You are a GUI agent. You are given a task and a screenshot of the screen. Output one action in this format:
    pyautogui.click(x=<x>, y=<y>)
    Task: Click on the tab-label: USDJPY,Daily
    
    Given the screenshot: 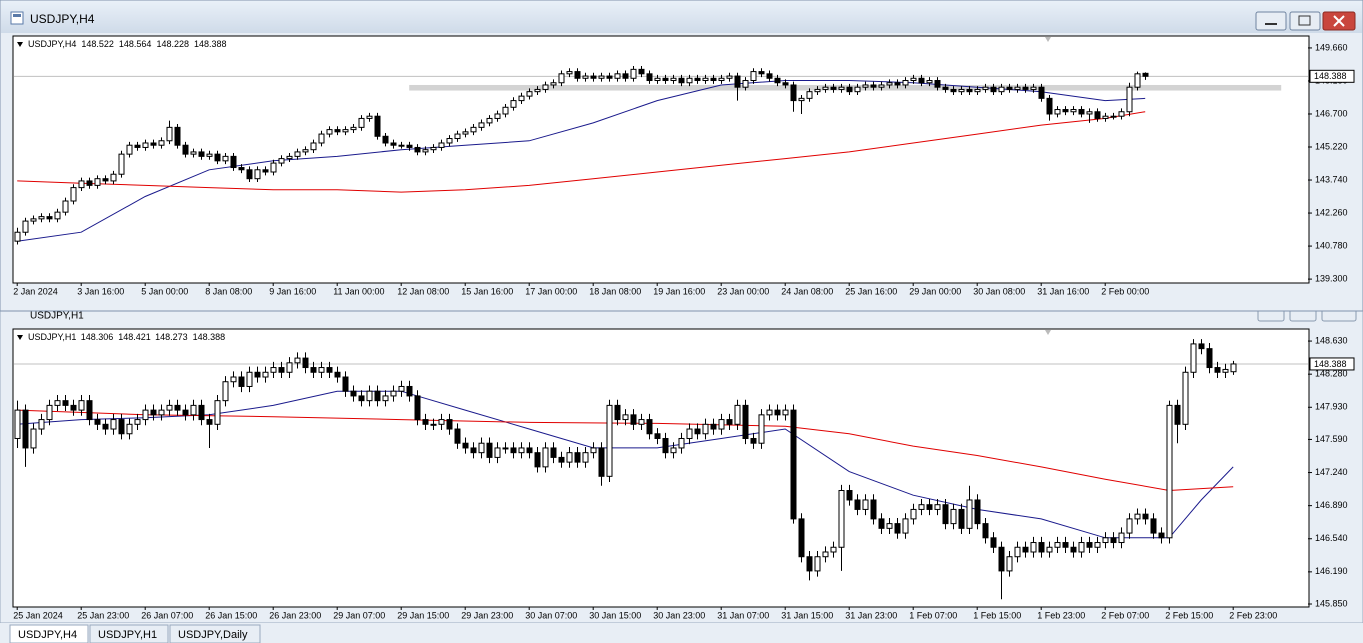 What is the action you would take?
    pyautogui.click(x=213, y=635)
    